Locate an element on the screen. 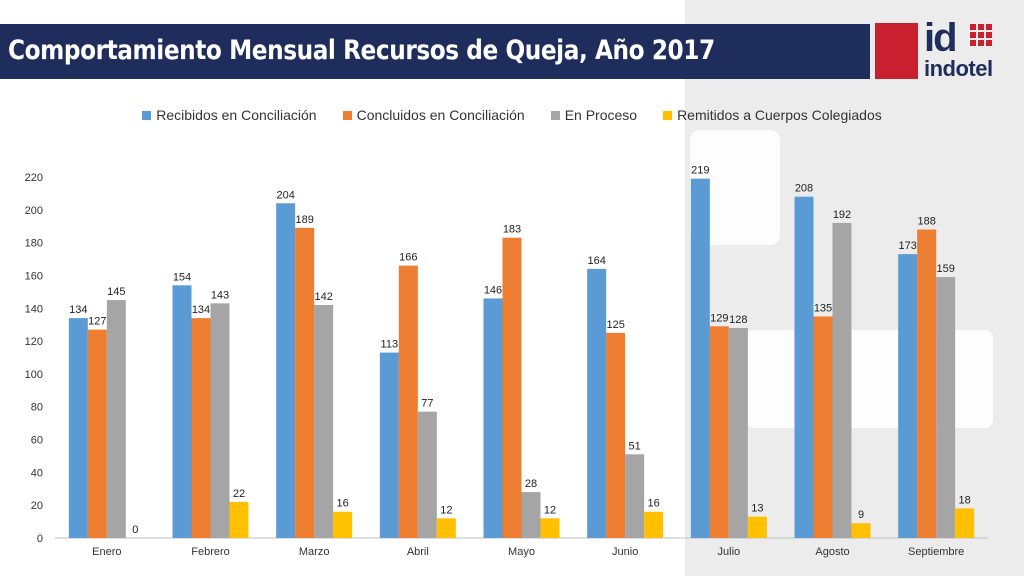 The image size is (1024, 576). y-tick-label: 220 is located at coordinates (34, 178).